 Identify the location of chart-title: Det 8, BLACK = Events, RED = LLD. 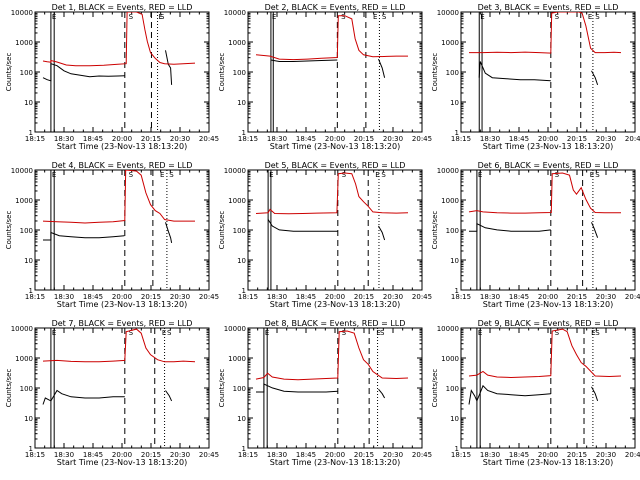
(335, 323).